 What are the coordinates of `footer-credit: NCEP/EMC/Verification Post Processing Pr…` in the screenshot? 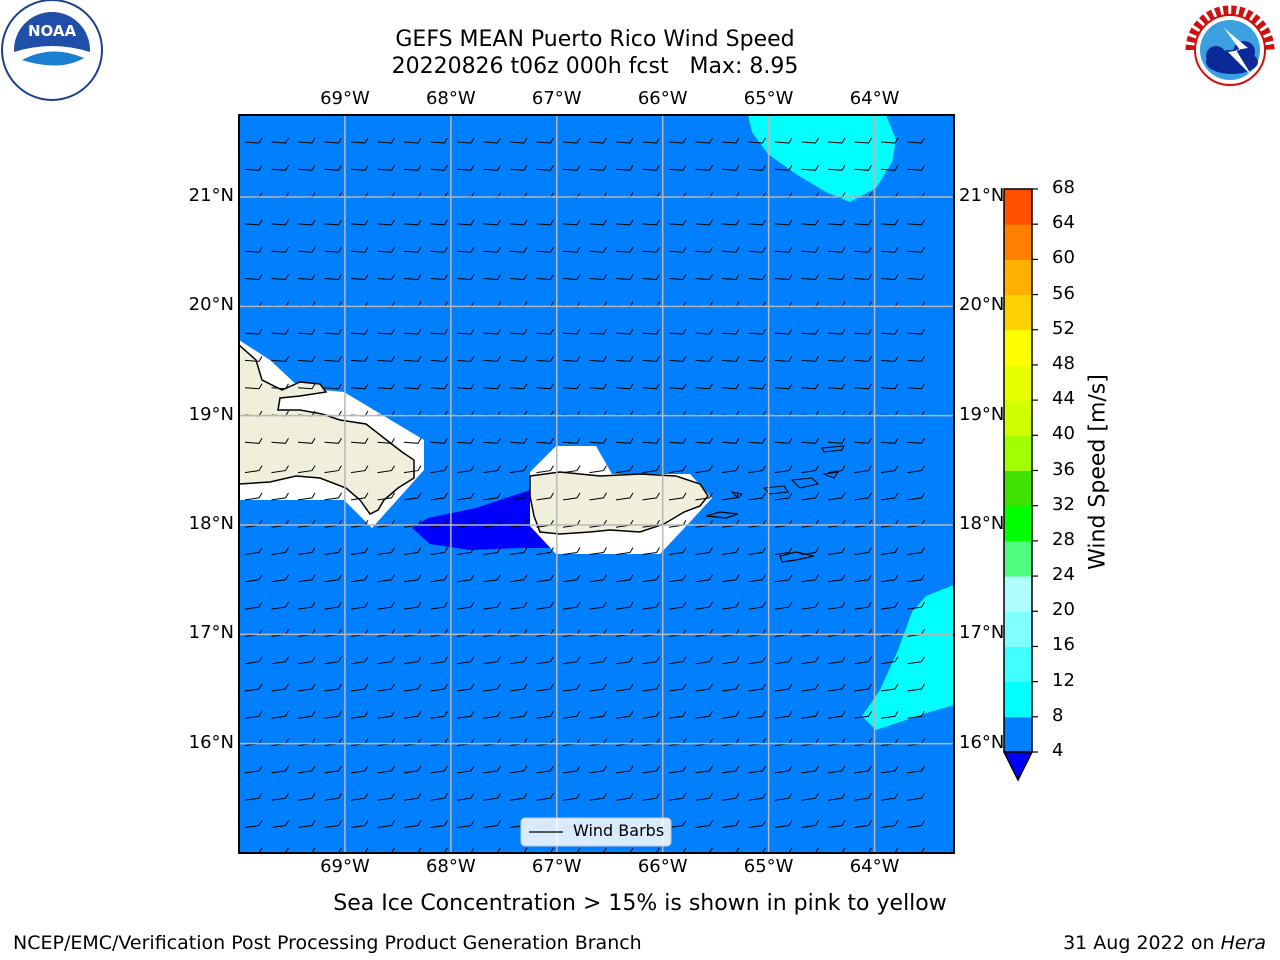 It's located at (327, 943).